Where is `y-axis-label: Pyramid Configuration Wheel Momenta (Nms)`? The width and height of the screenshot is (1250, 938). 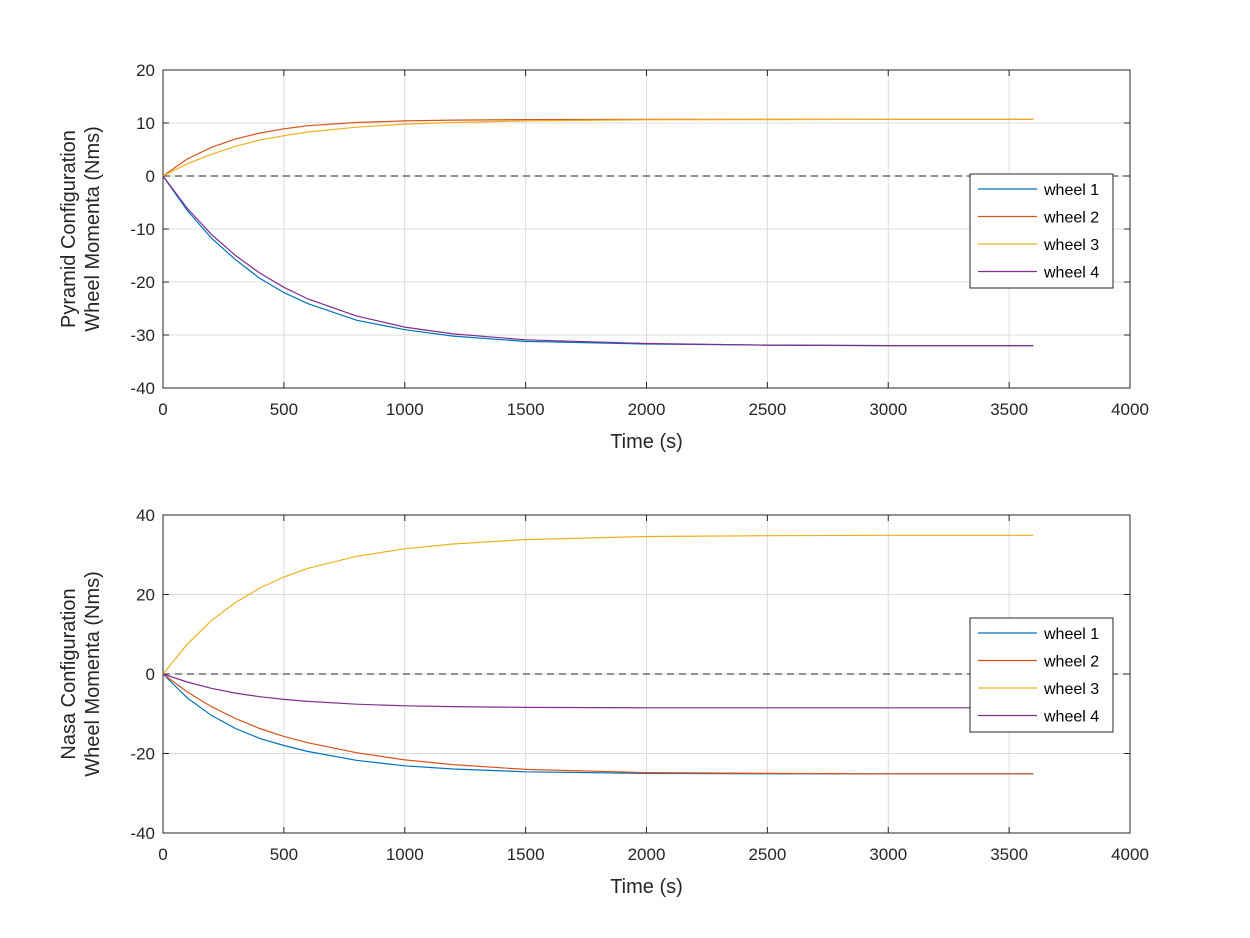
y-axis-label: Pyramid Configuration Wheel Momenta (Nms) is located at coordinates (81, 229).